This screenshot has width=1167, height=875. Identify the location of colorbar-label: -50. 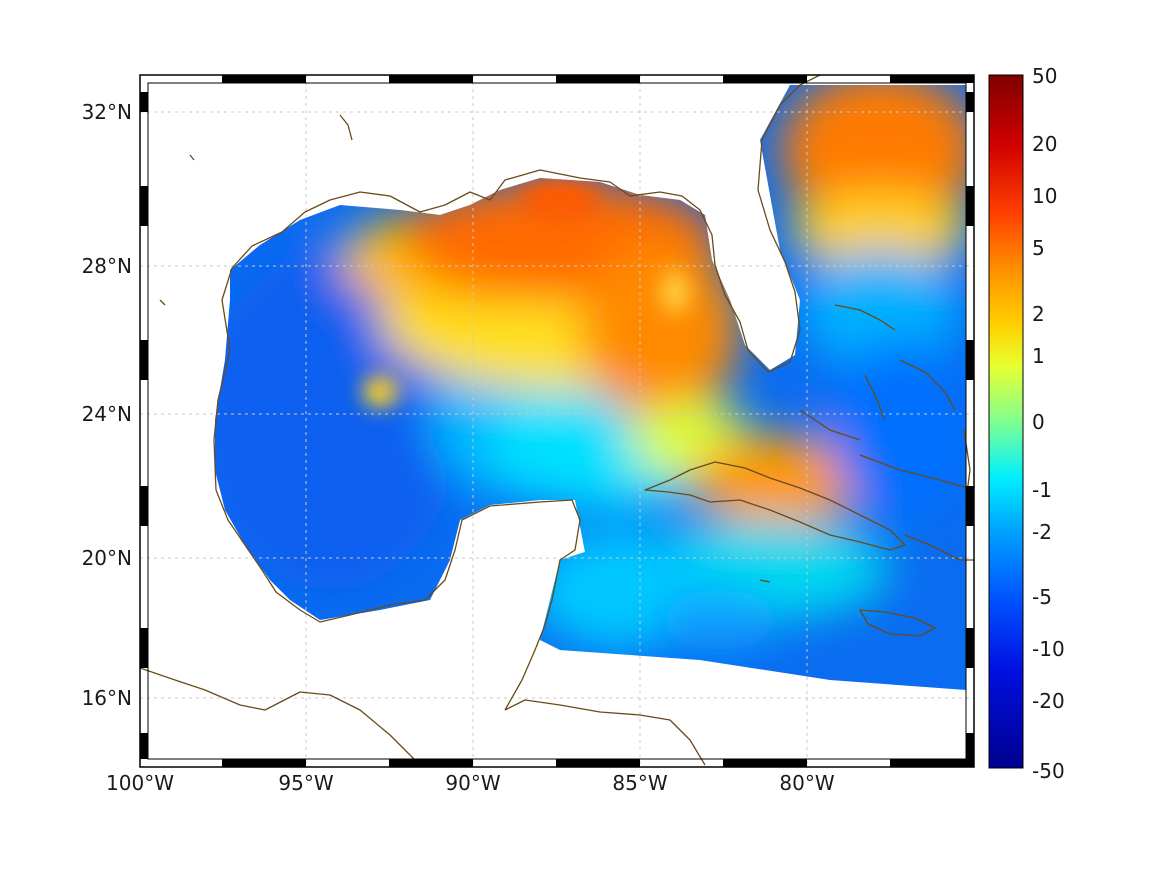
(1048, 771).